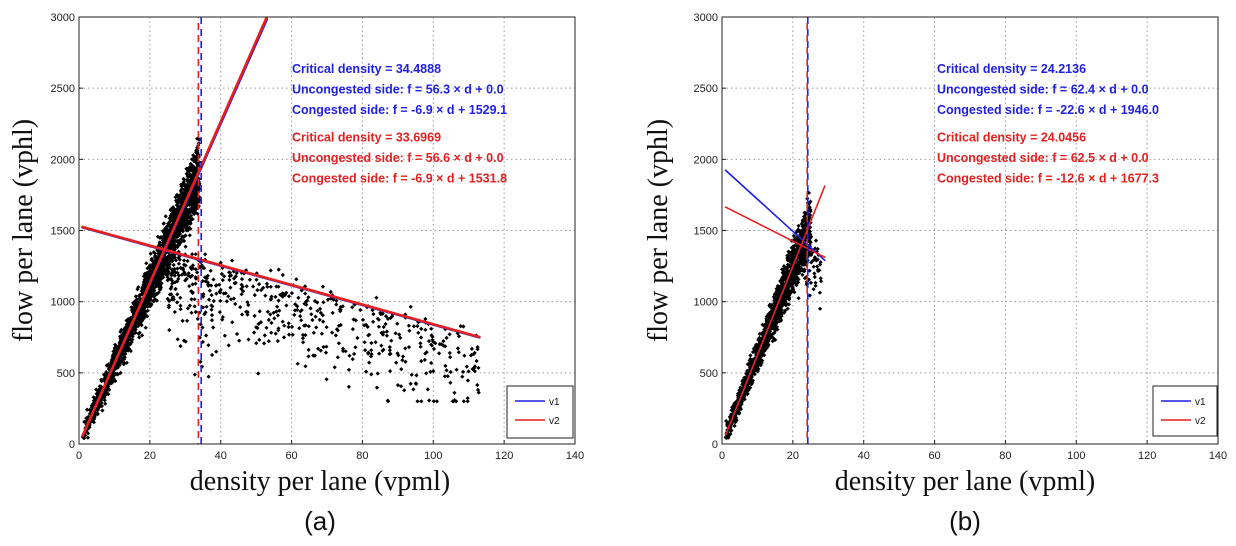 This screenshot has width=1236, height=546. Describe the element at coordinates (366, 138) in the screenshot. I see `equation-annotation: Critical density = 33.6969` at that location.